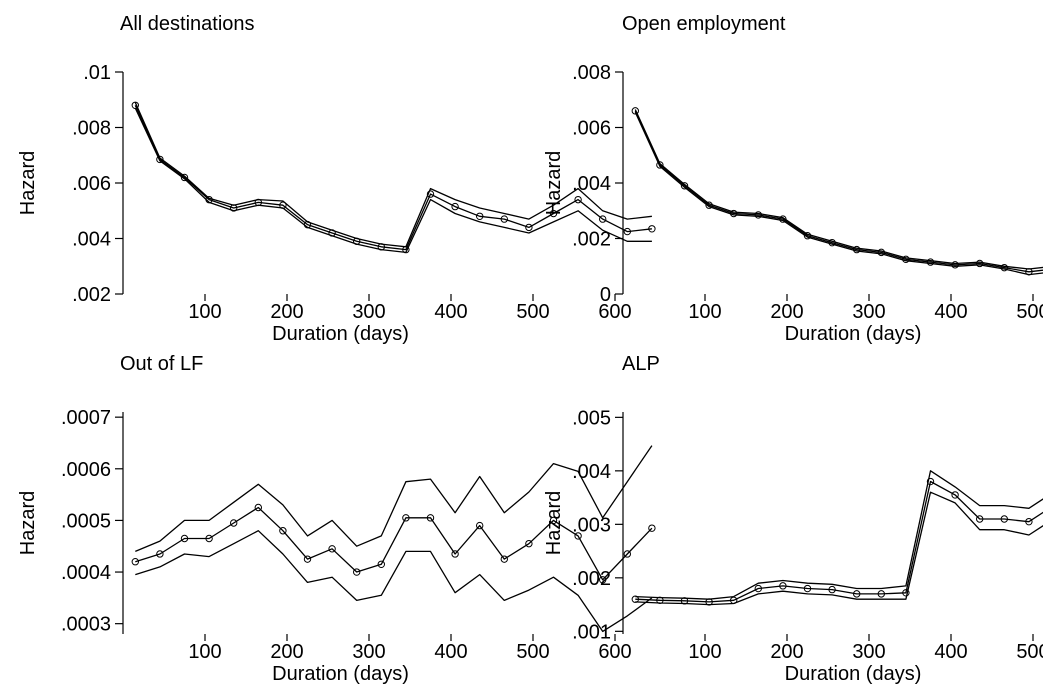 The width and height of the screenshot is (1043, 689). I want to click on panel-title: ALP, so click(641, 364).